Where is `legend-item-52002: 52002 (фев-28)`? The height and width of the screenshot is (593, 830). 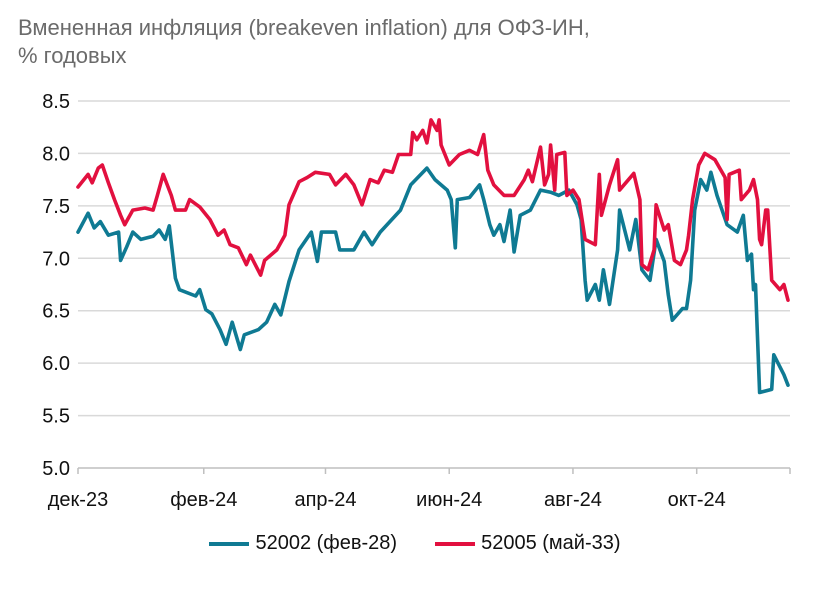 legend-item-52002: 52002 (фев-28) is located at coordinates (303, 543).